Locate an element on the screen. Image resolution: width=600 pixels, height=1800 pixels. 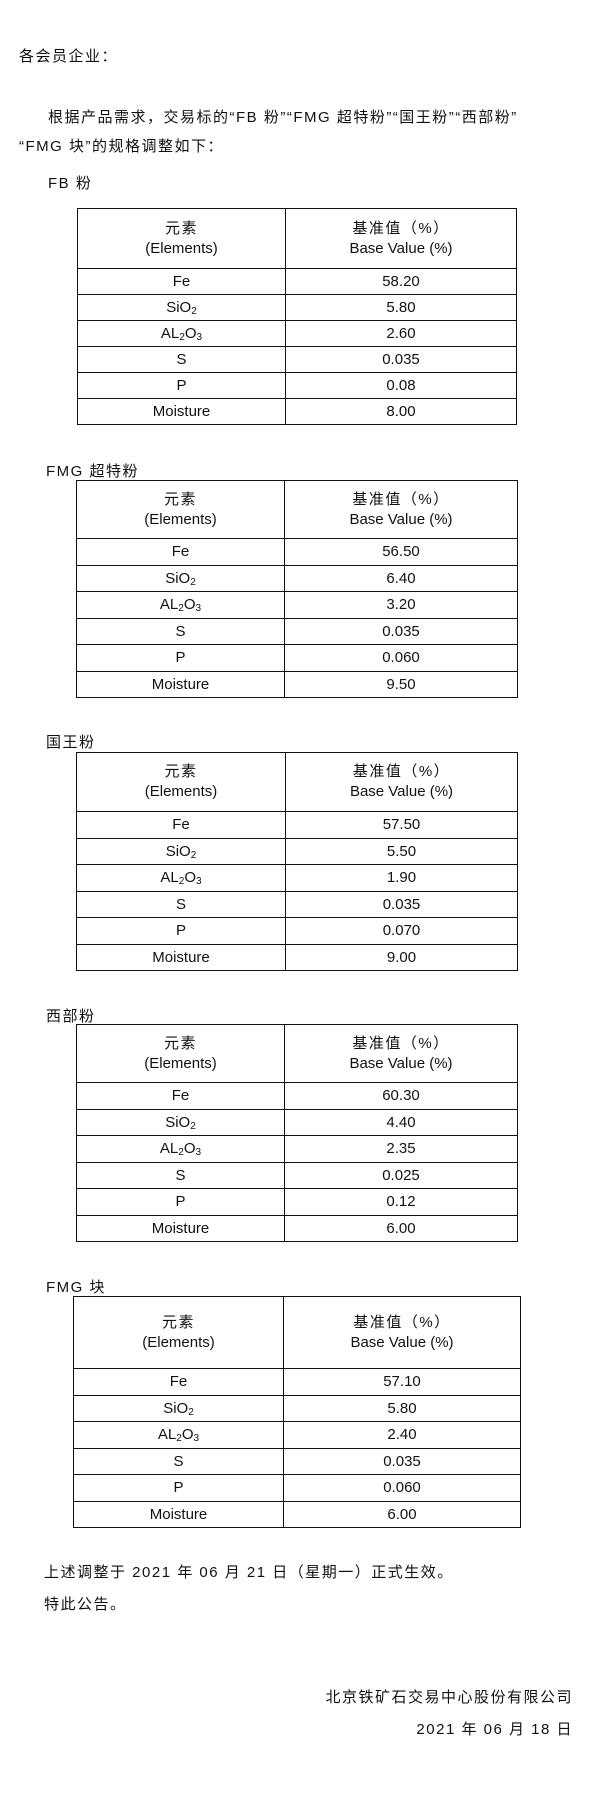
header-base-value-en: Base Value (%) is located at coordinates (401, 519).